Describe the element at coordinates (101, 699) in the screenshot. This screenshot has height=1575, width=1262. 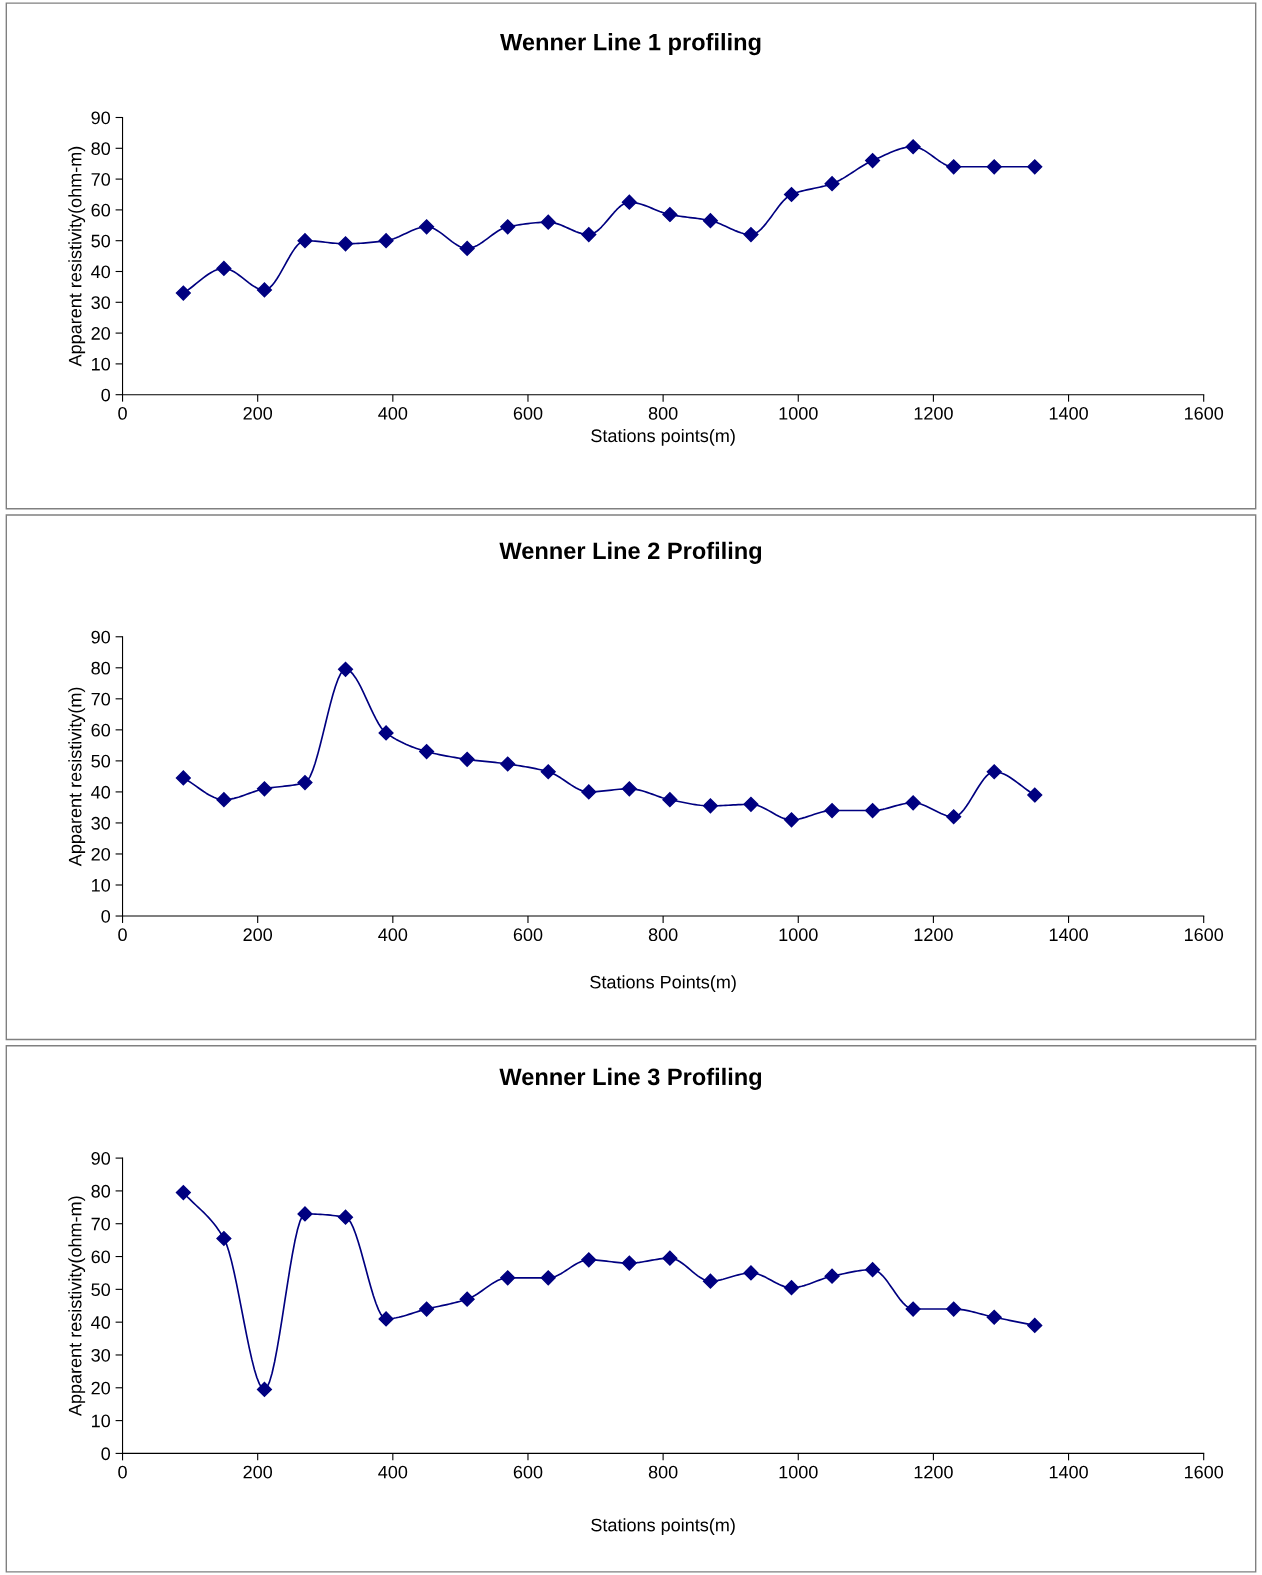
I see `y-tick-label: 70` at that location.